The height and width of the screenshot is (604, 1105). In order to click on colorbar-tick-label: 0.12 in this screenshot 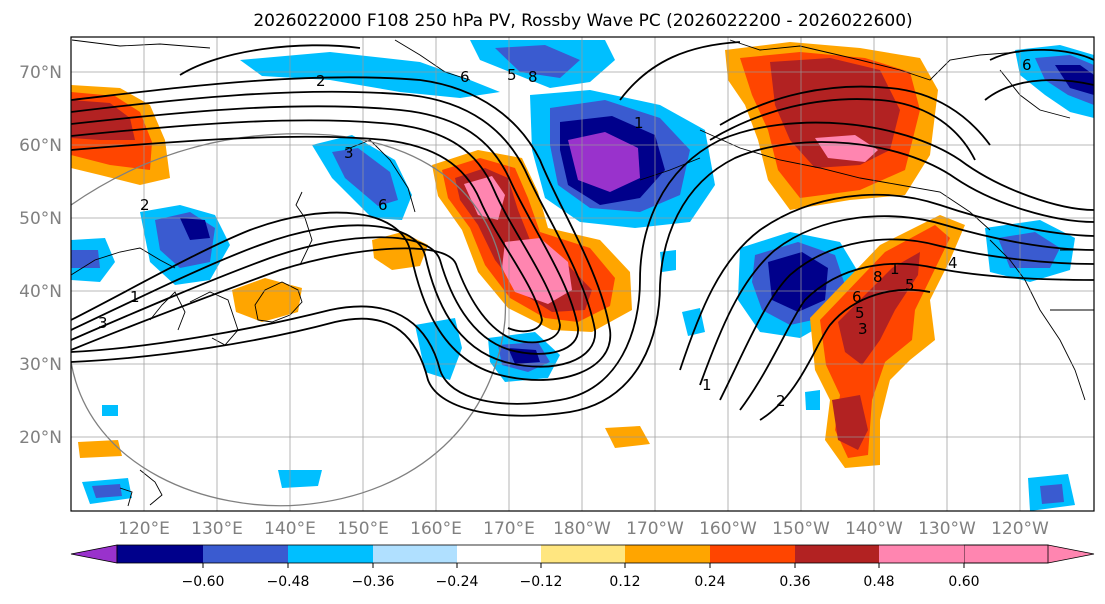, I will do `click(624, 582)`.